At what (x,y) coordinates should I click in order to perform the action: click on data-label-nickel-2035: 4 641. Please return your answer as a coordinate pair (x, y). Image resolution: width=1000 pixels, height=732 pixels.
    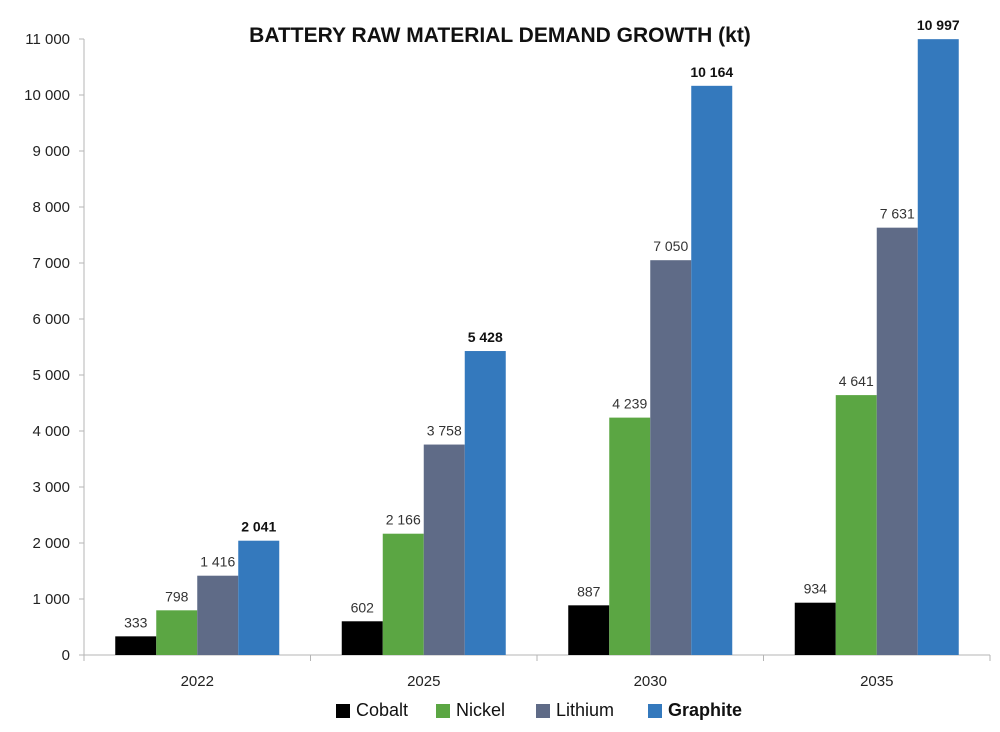
    Looking at the image, I should click on (856, 381).